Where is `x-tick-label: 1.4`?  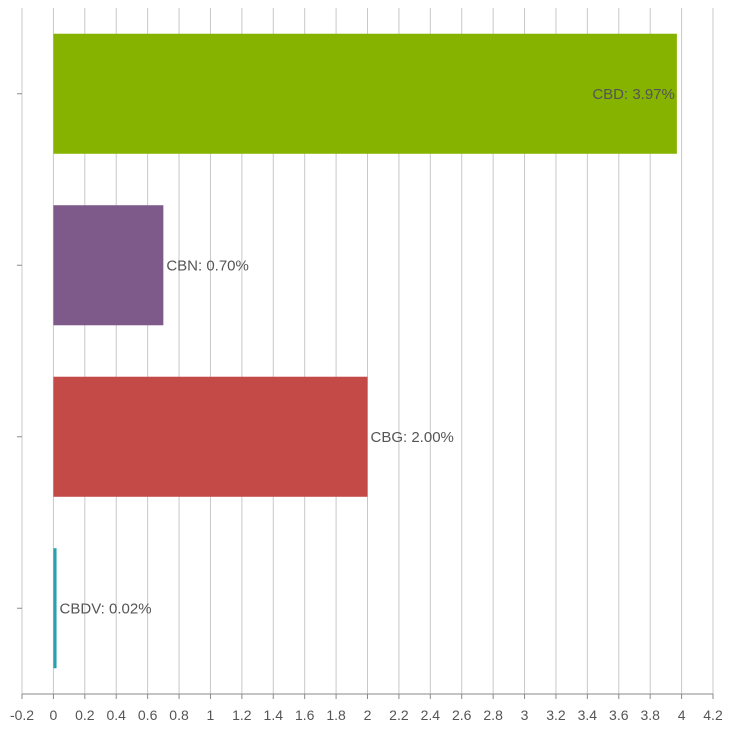
x-tick-label: 1.4 is located at coordinates (274, 715).